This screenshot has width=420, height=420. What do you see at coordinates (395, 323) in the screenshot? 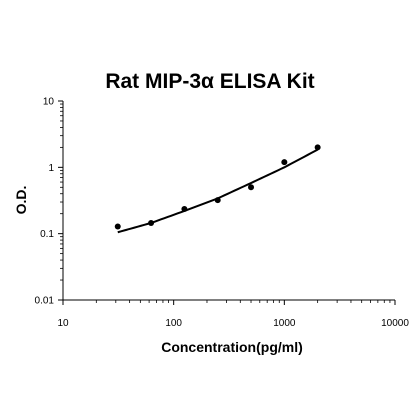
I see `x-tick-label: 10000` at bounding box center [395, 323].